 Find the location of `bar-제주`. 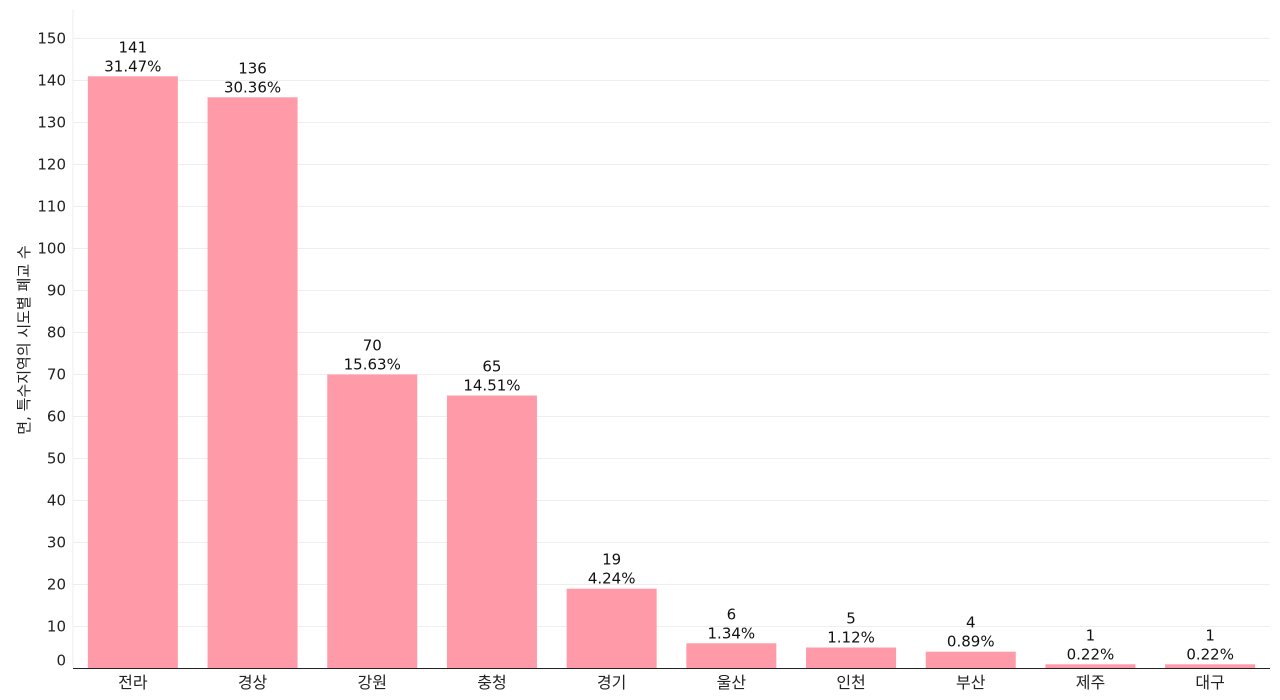

bar-제주 is located at coordinates (1090, 666).